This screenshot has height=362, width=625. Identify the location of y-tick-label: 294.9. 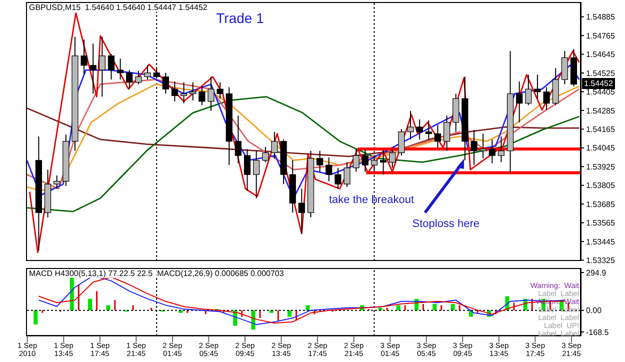
(596, 273).